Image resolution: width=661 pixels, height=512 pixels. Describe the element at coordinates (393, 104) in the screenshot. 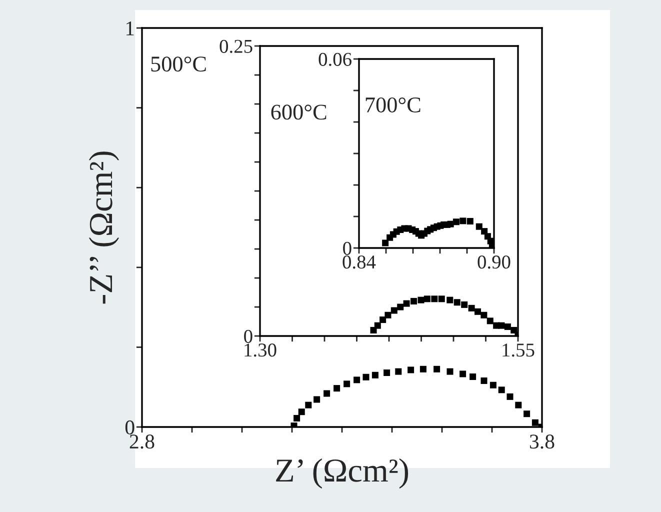

I see `annotation: 700°C` at that location.